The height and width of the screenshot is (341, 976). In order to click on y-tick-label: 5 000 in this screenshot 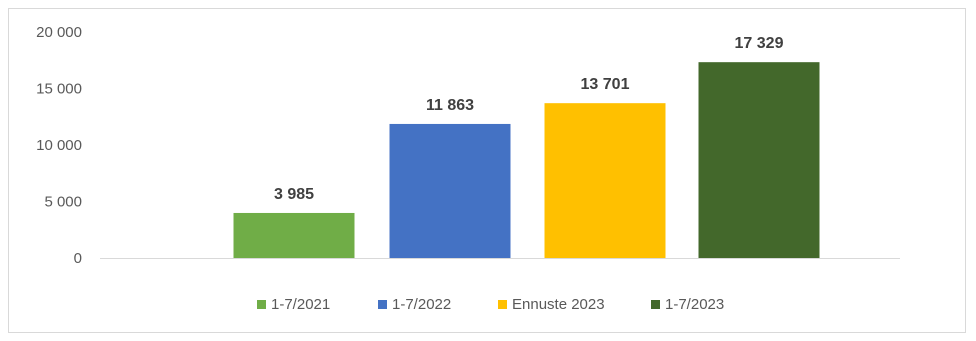, I will do `click(63, 202)`.